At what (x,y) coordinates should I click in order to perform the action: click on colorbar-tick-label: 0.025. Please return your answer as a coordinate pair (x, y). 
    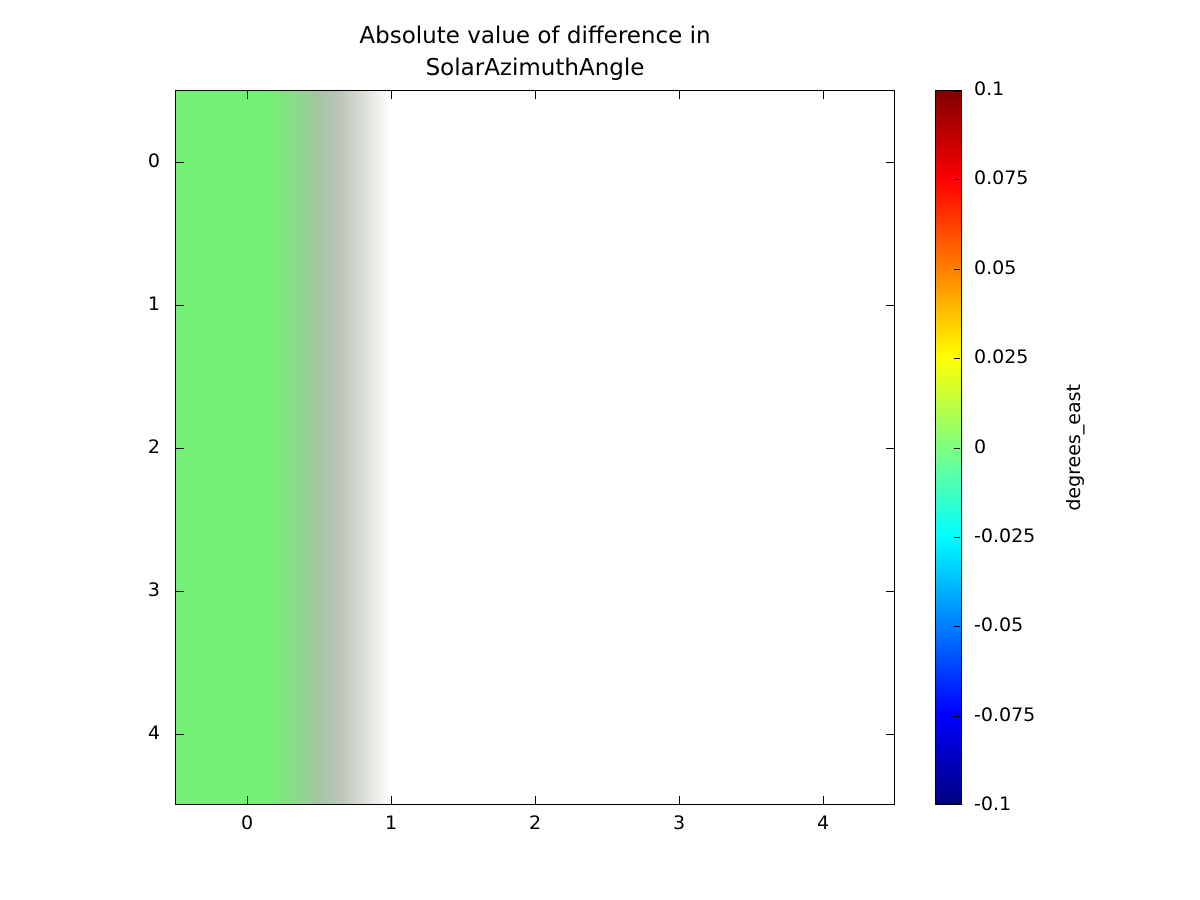
    Looking at the image, I should click on (1001, 357).